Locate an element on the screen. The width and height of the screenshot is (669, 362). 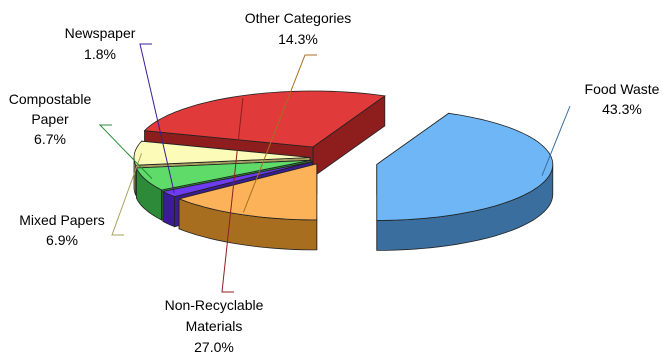
label-nonrecyclable-value: 27.0% is located at coordinates (214, 347).